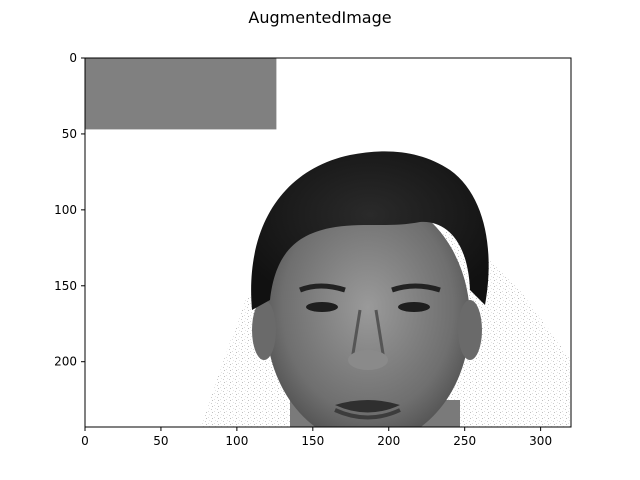 The width and height of the screenshot is (640, 480). I want to click on y-axis: 0 50 100 150 200, so click(69, 210).